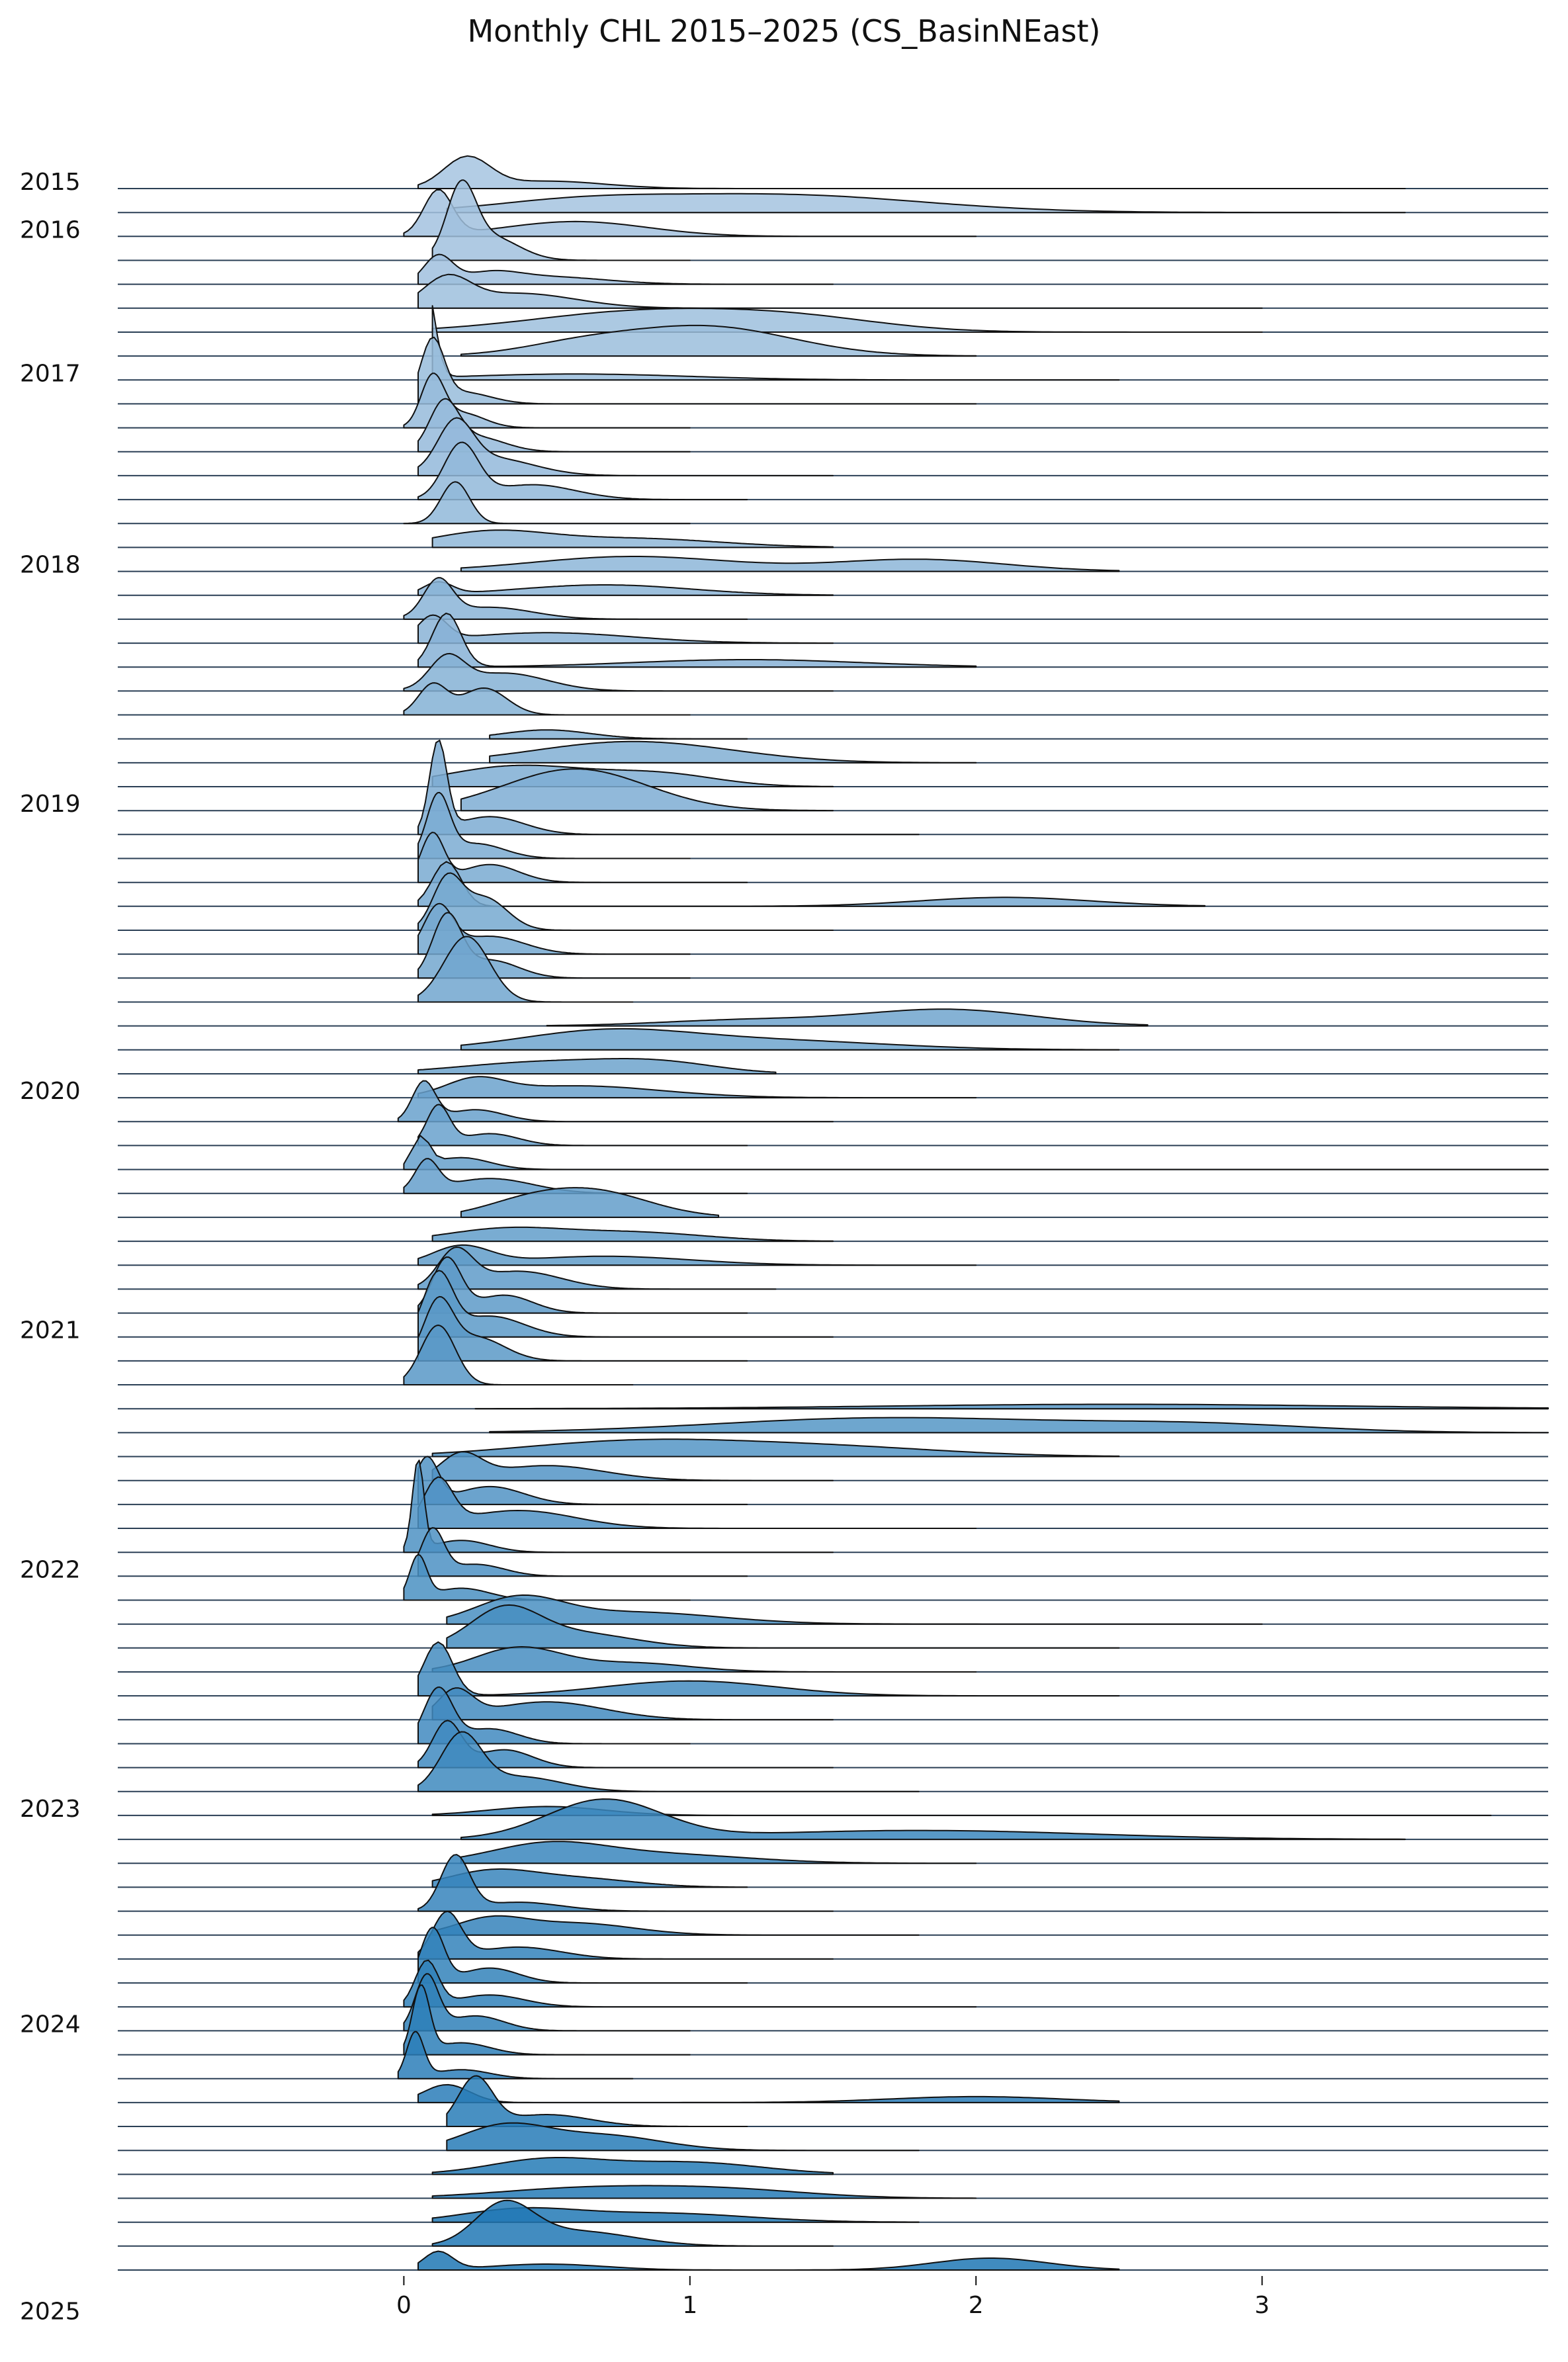  I want to click on x-tick-label: 1, so click(690, 2305).